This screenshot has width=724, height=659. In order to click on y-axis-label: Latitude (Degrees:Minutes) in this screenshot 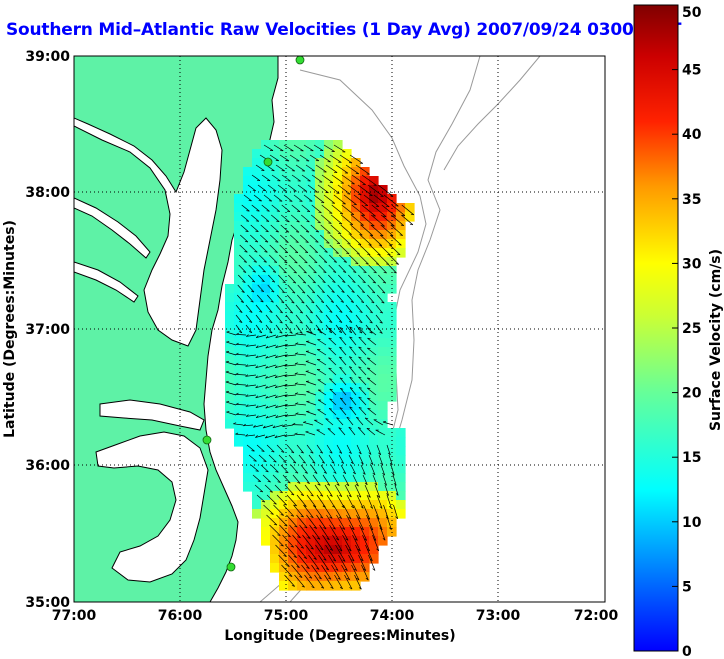, I will do `click(10, 329)`.